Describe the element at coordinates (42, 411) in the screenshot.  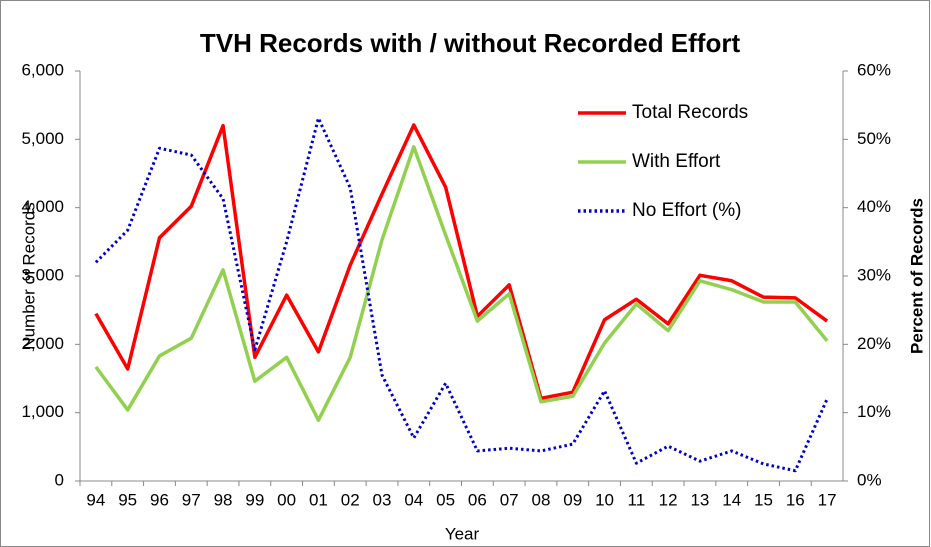
I see `y-tick-label: 1,000` at that location.